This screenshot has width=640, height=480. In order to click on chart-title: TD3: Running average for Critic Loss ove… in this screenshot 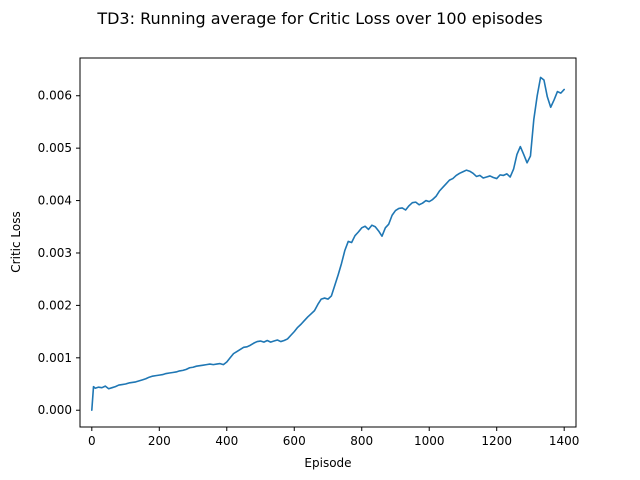, I will do `click(319, 18)`.